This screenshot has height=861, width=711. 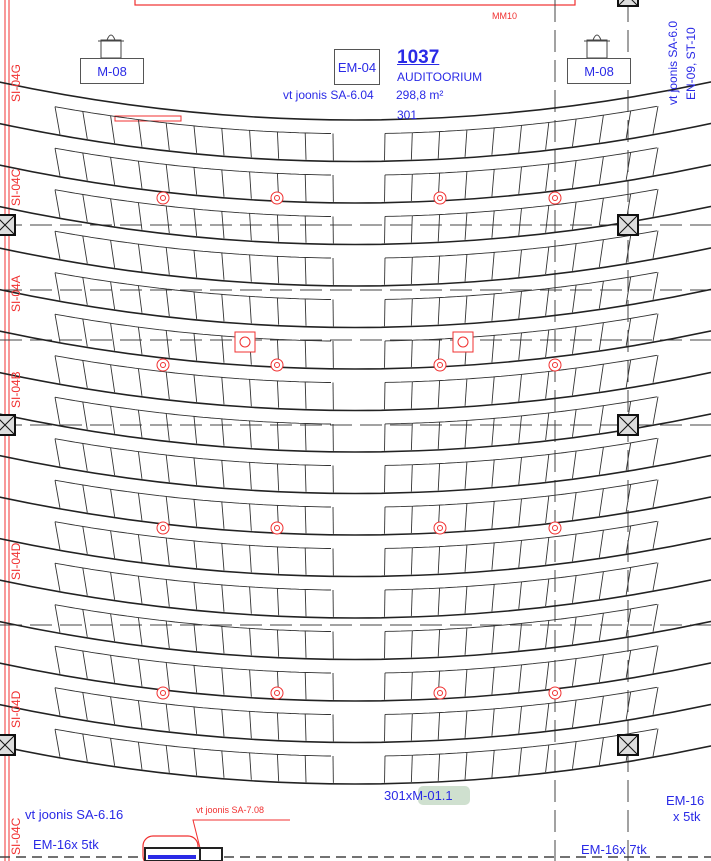 I want to click on tag-mm10: MM10, so click(x=505, y=16).